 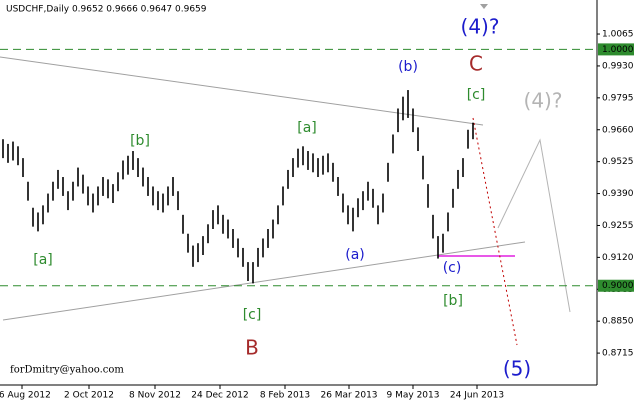 I want to click on y-tick-label: 0.9525, so click(x=618, y=162).